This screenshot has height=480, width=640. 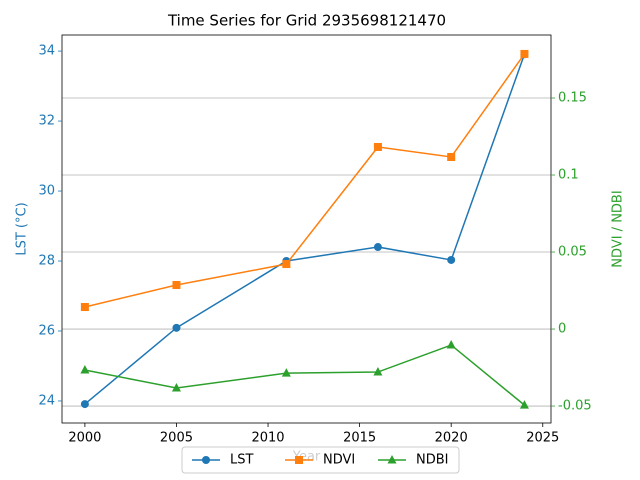 What do you see at coordinates (572, 252) in the screenshot?
I see `y2-tick-label: 0.05` at bounding box center [572, 252].